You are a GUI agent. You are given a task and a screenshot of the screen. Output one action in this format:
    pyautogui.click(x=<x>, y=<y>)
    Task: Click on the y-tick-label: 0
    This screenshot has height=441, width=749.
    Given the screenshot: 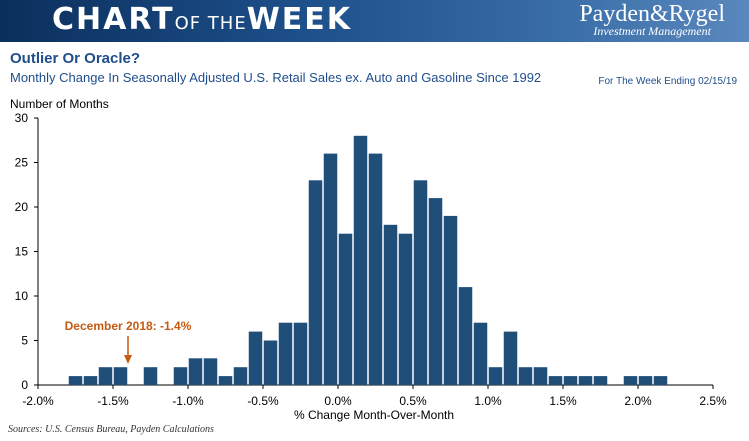 What is the action you would take?
    pyautogui.click(x=24, y=385)
    